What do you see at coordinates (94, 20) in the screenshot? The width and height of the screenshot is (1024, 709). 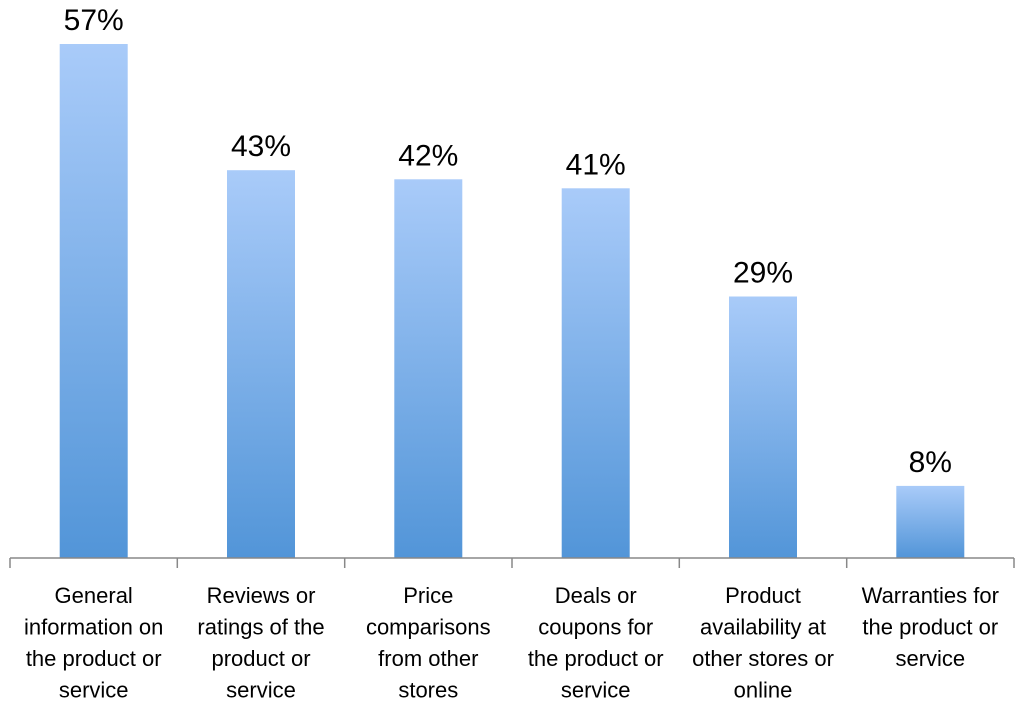 I see `data-label-1: 57%` at bounding box center [94, 20].